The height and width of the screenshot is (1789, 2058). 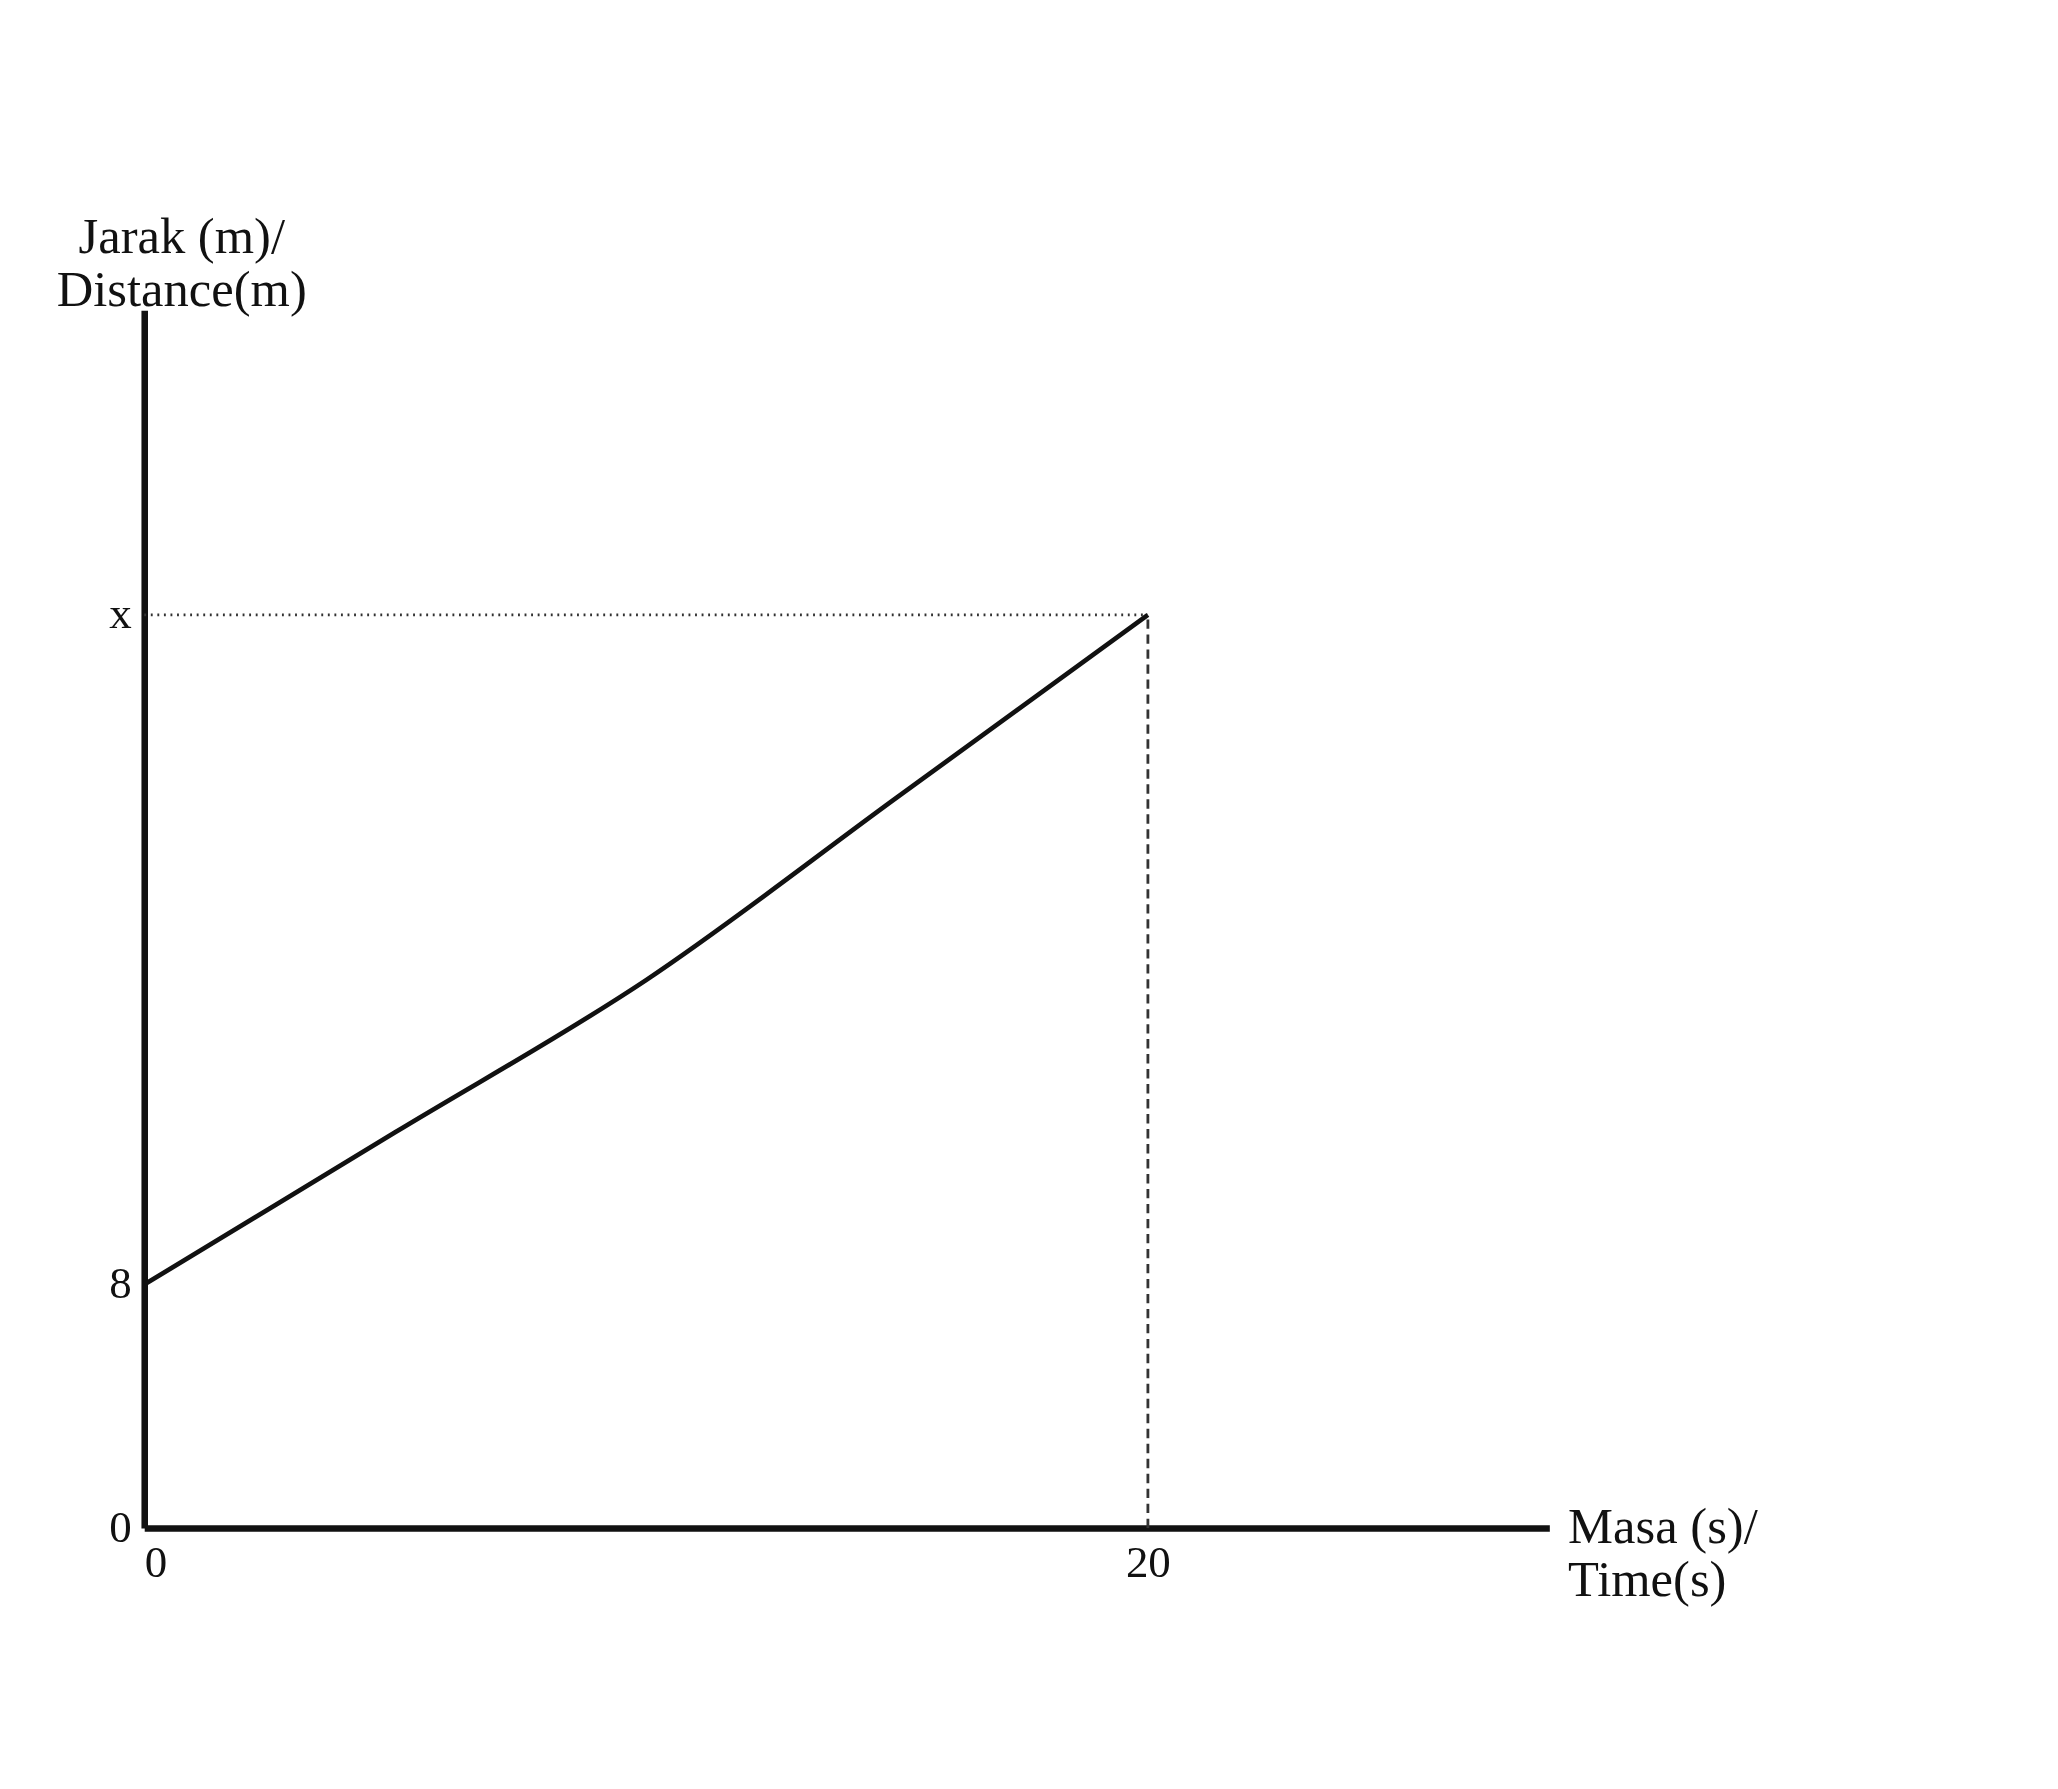 What do you see at coordinates (1663, 1552) in the screenshot?
I see `x-axis-title: Masa (s)/ Time(s)` at bounding box center [1663, 1552].